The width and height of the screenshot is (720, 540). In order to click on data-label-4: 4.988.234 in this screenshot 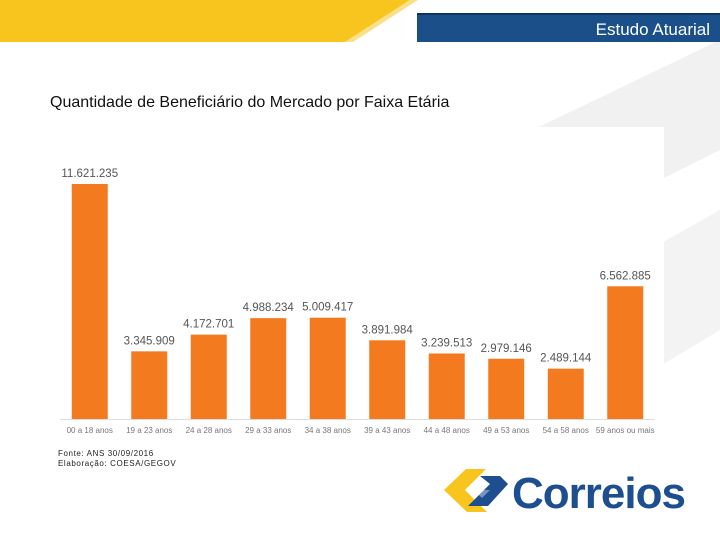, I will do `click(269, 308)`.